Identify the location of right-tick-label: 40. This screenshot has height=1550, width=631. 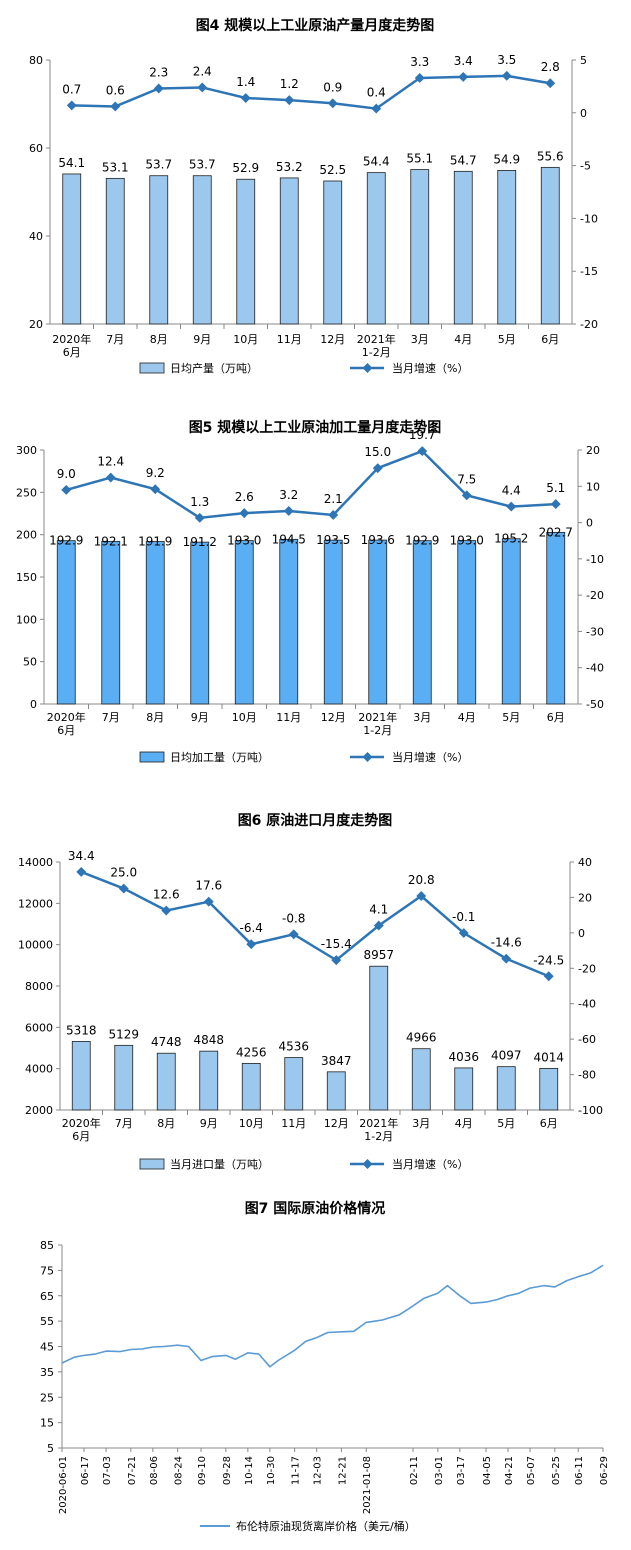
(585, 862).